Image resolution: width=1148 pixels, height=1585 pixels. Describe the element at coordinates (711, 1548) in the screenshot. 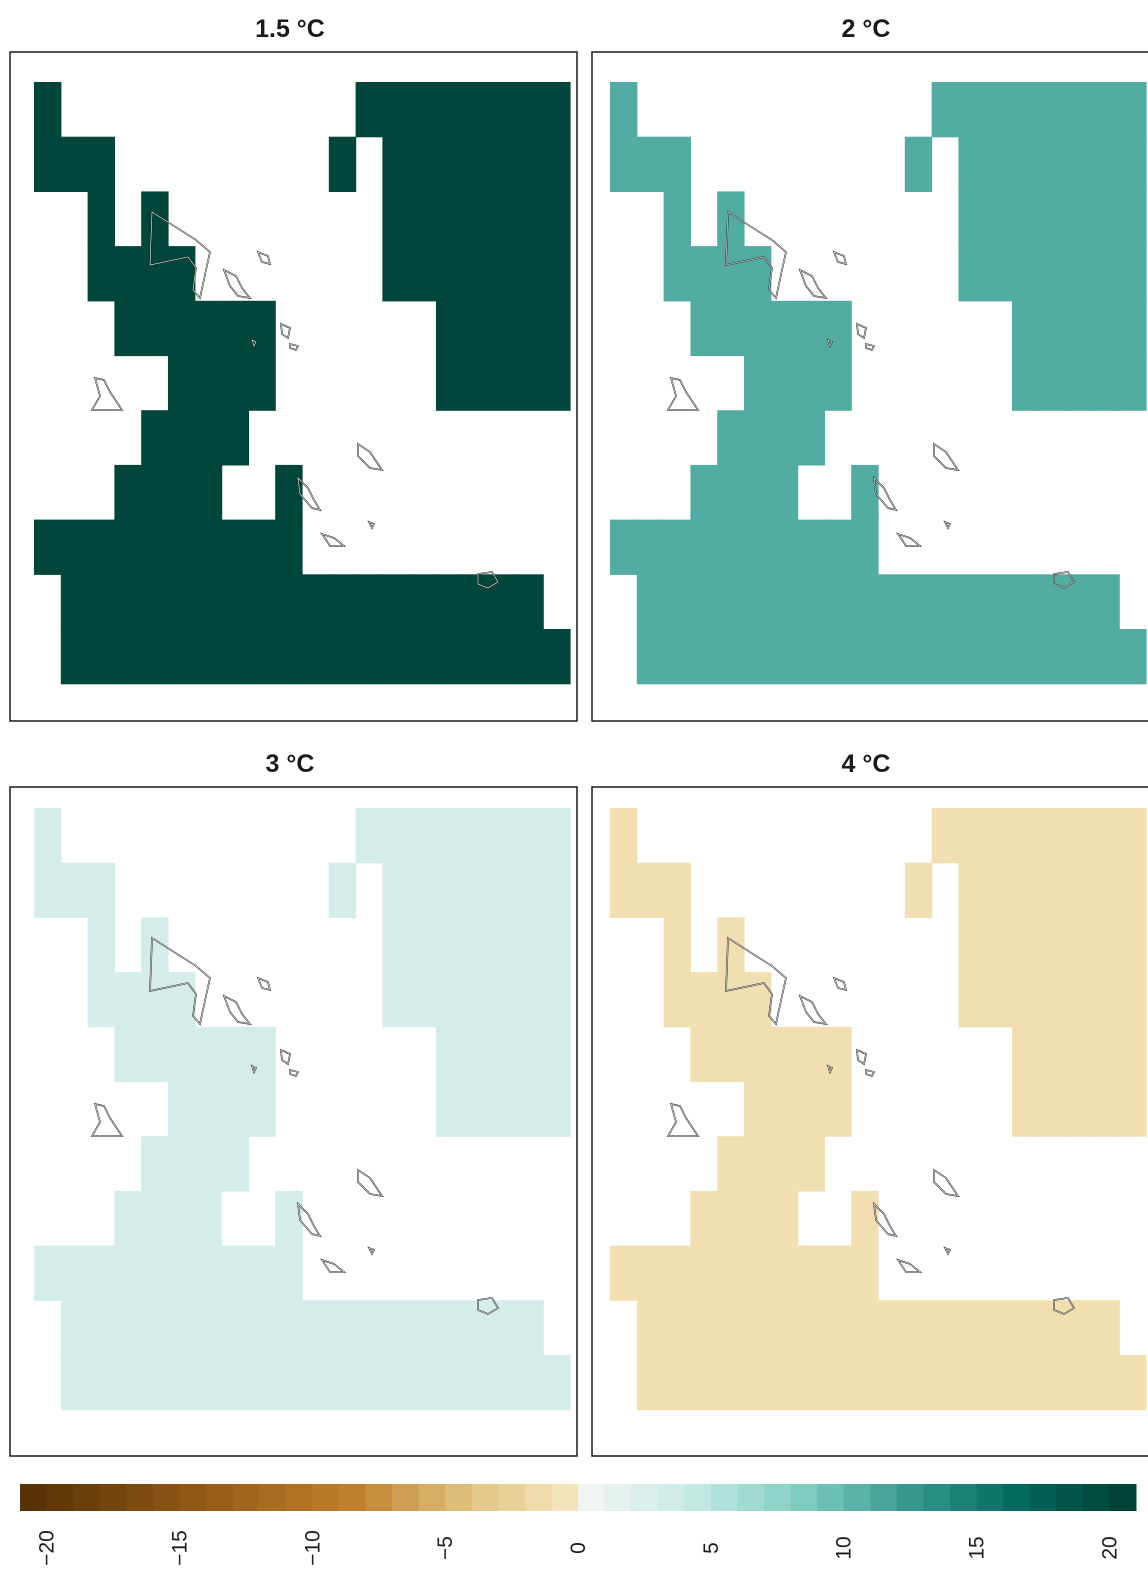

I see `colorbar-tick-label: 5` at that location.